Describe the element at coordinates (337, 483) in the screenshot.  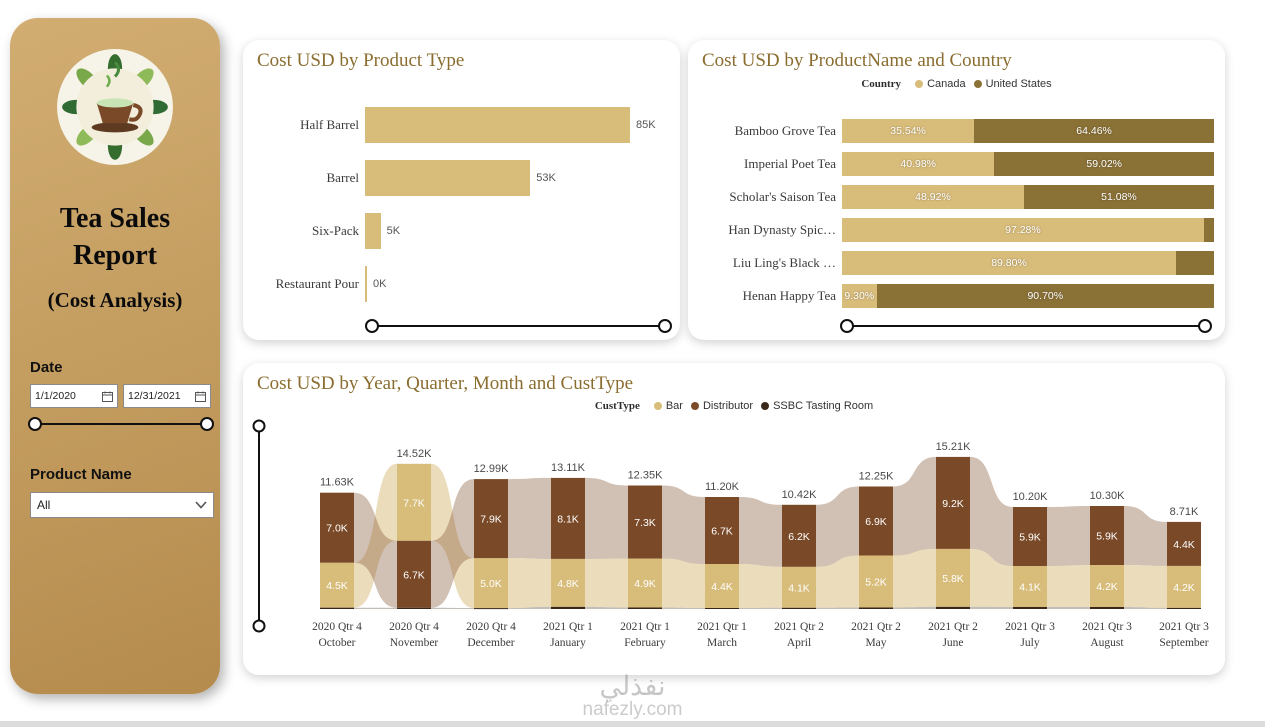
I see `ribbon-total-label: 11.63K` at that location.